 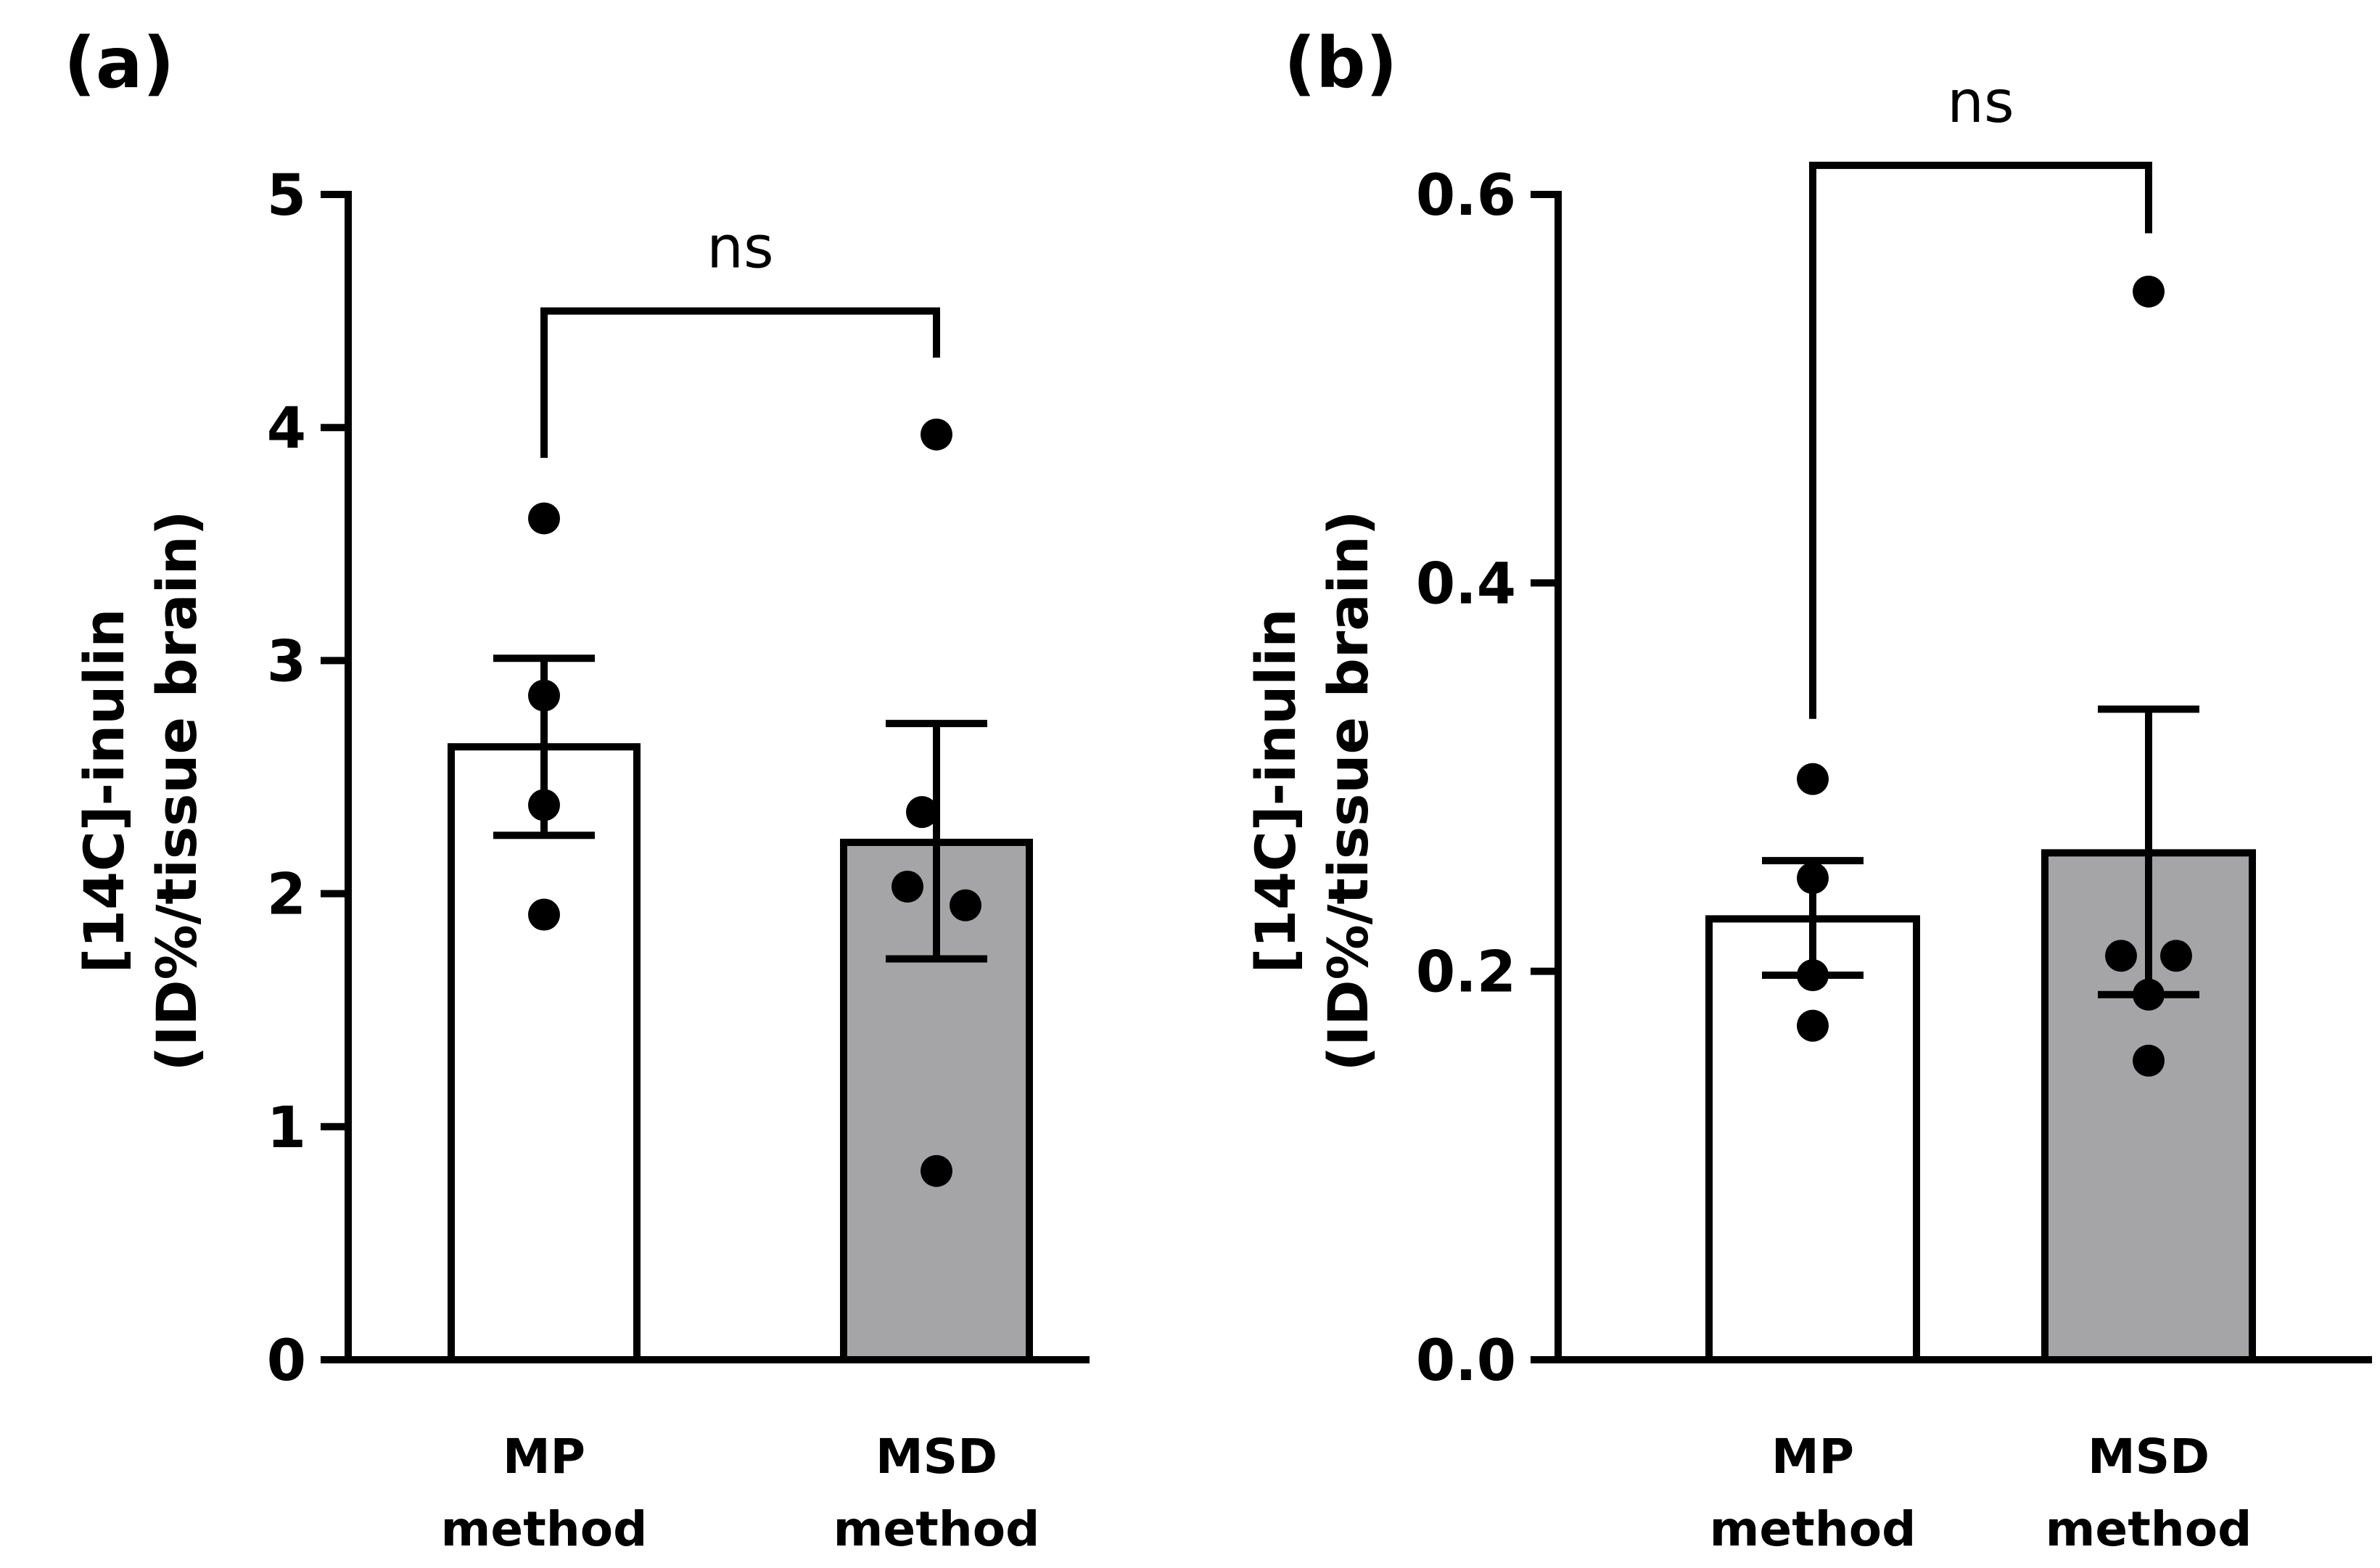 What do you see at coordinates (2149, 1529) in the screenshot?
I see `panel-b-category-1-line2: method` at bounding box center [2149, 1529].